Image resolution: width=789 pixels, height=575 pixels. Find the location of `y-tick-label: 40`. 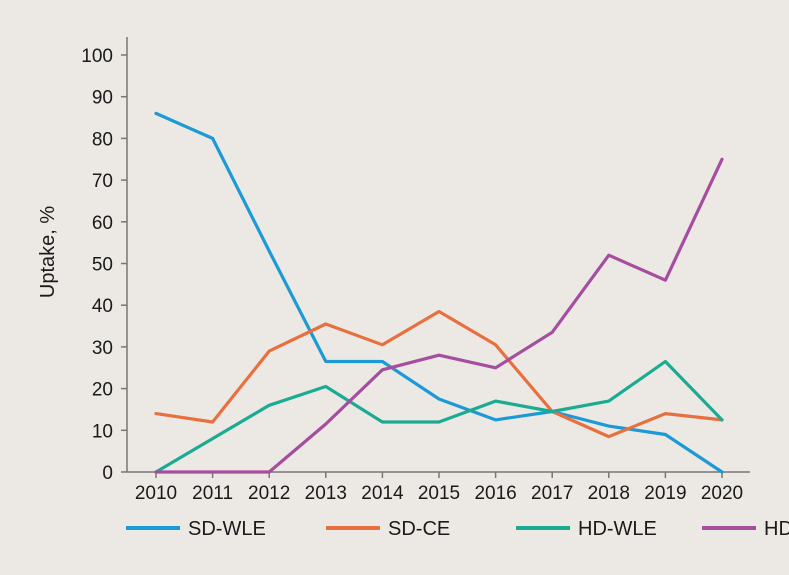

y-tick-label: 40 is located at coordinates (102, 306).